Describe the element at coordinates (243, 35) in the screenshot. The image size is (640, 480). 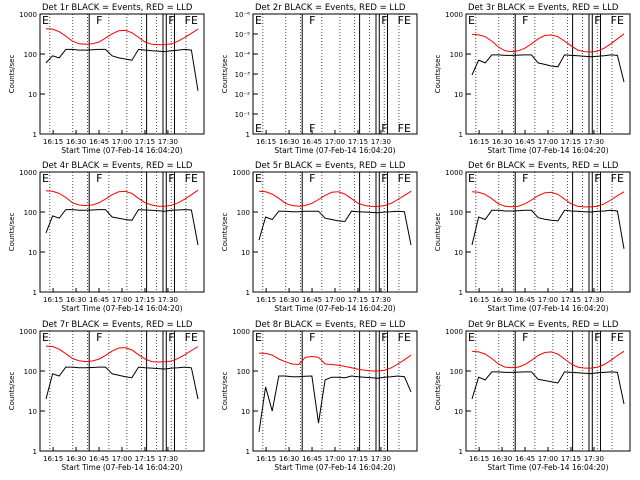
I see `y-tick-label: 10⁻⁵` at that location.